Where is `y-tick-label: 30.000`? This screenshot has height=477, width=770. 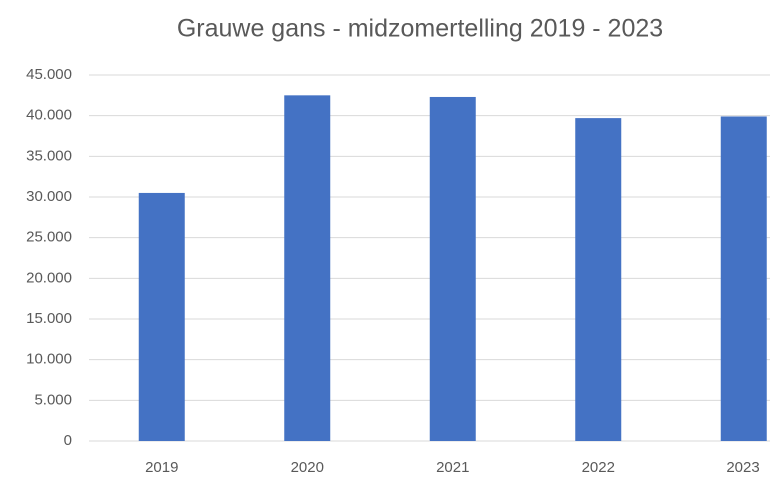
y-tick-label: 30.000 is located at coordinates (49, 196).